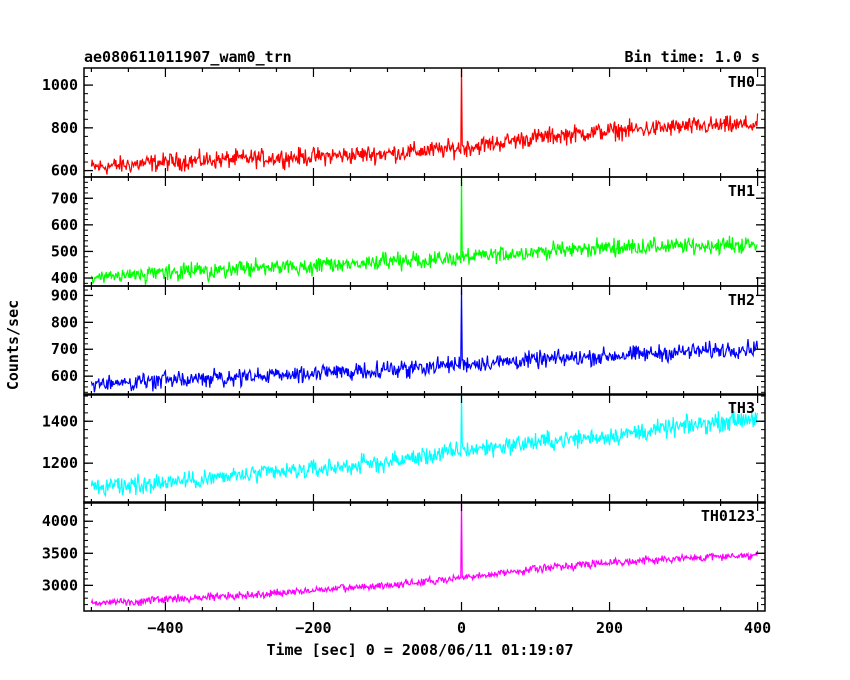  Describe the element at coordinates (60, 521) in the screenshot. I see `y-tick-label: 4000` at that location.